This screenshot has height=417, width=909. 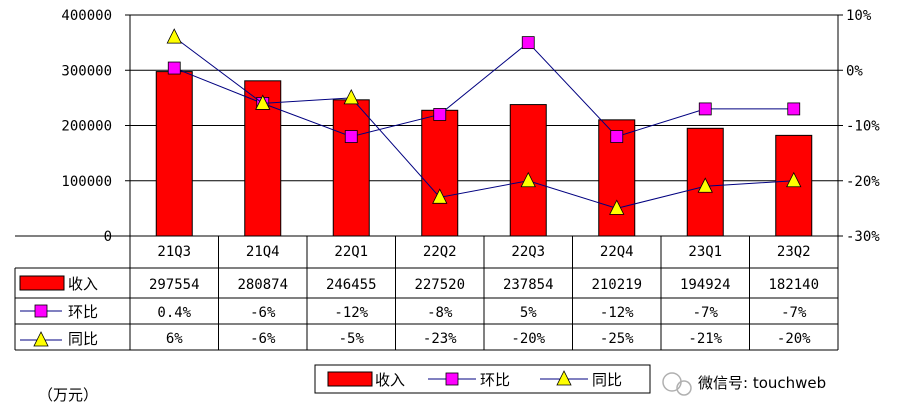 What do you see at coordinates (863, 237) in the screenshot?
I see `right-axis-tick-label: -30%` at bounding box center [863, 237].